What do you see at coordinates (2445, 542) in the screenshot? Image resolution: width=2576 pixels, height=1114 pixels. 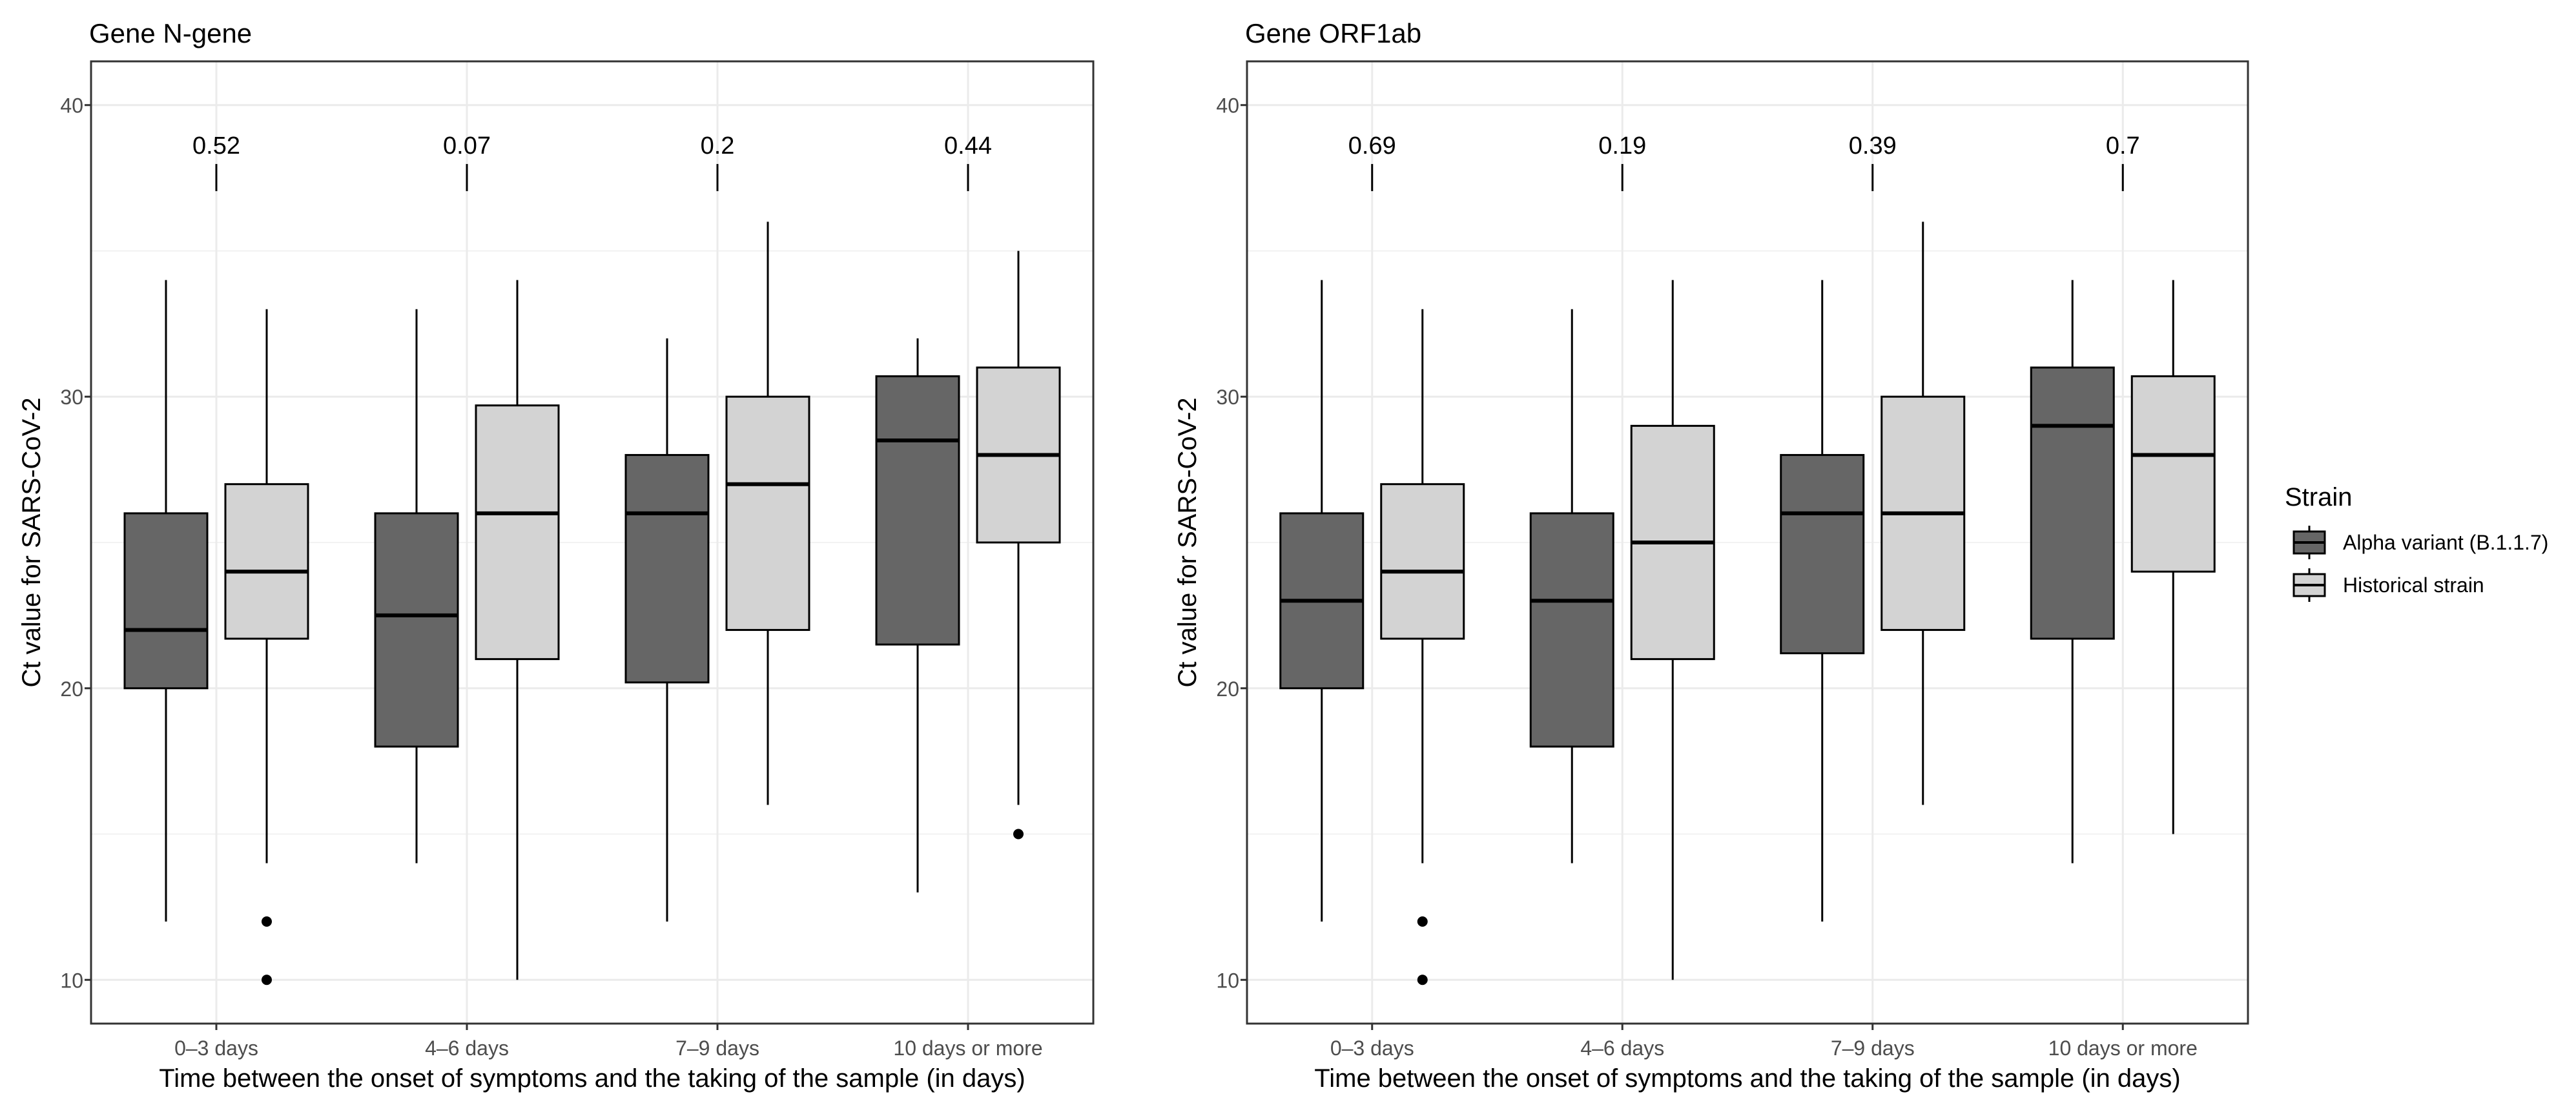 I see `legend-label: Alpha variant (B.1.1.7)` at bounding box center [2445, 542].